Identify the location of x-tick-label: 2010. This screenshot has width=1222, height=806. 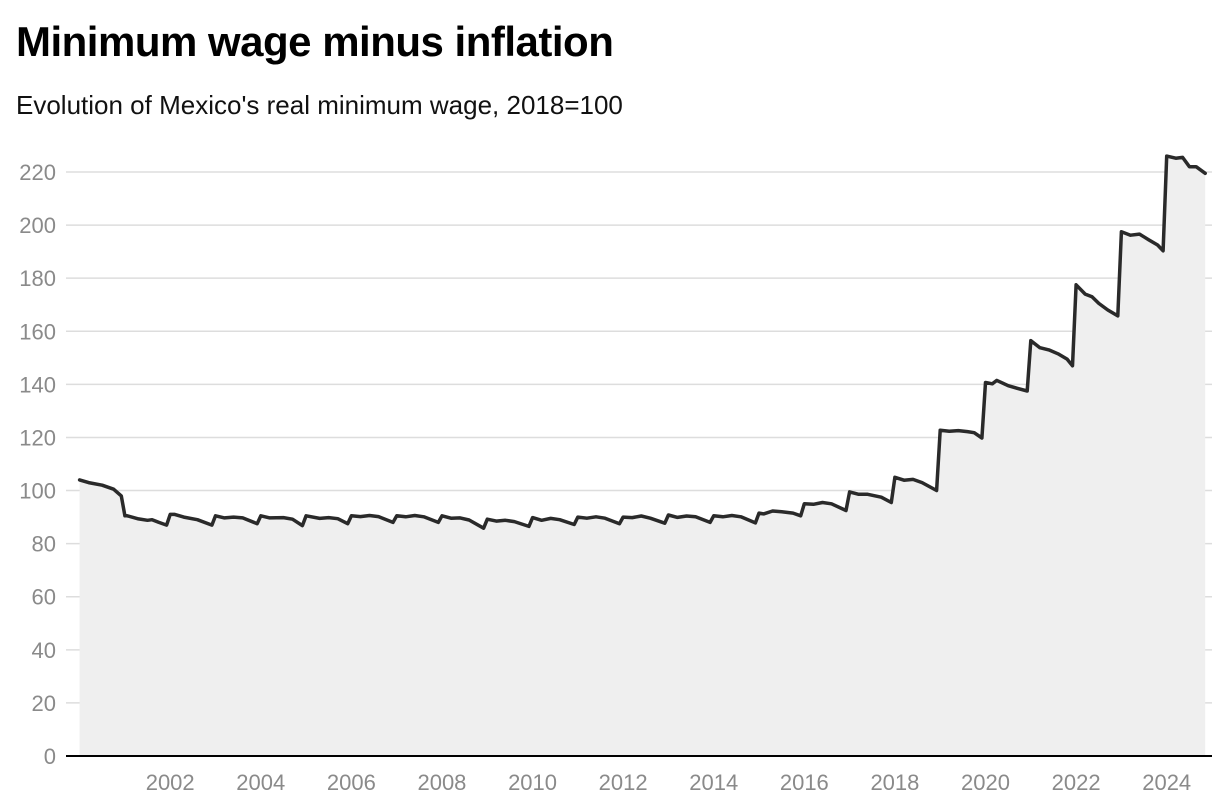
(532, 782).